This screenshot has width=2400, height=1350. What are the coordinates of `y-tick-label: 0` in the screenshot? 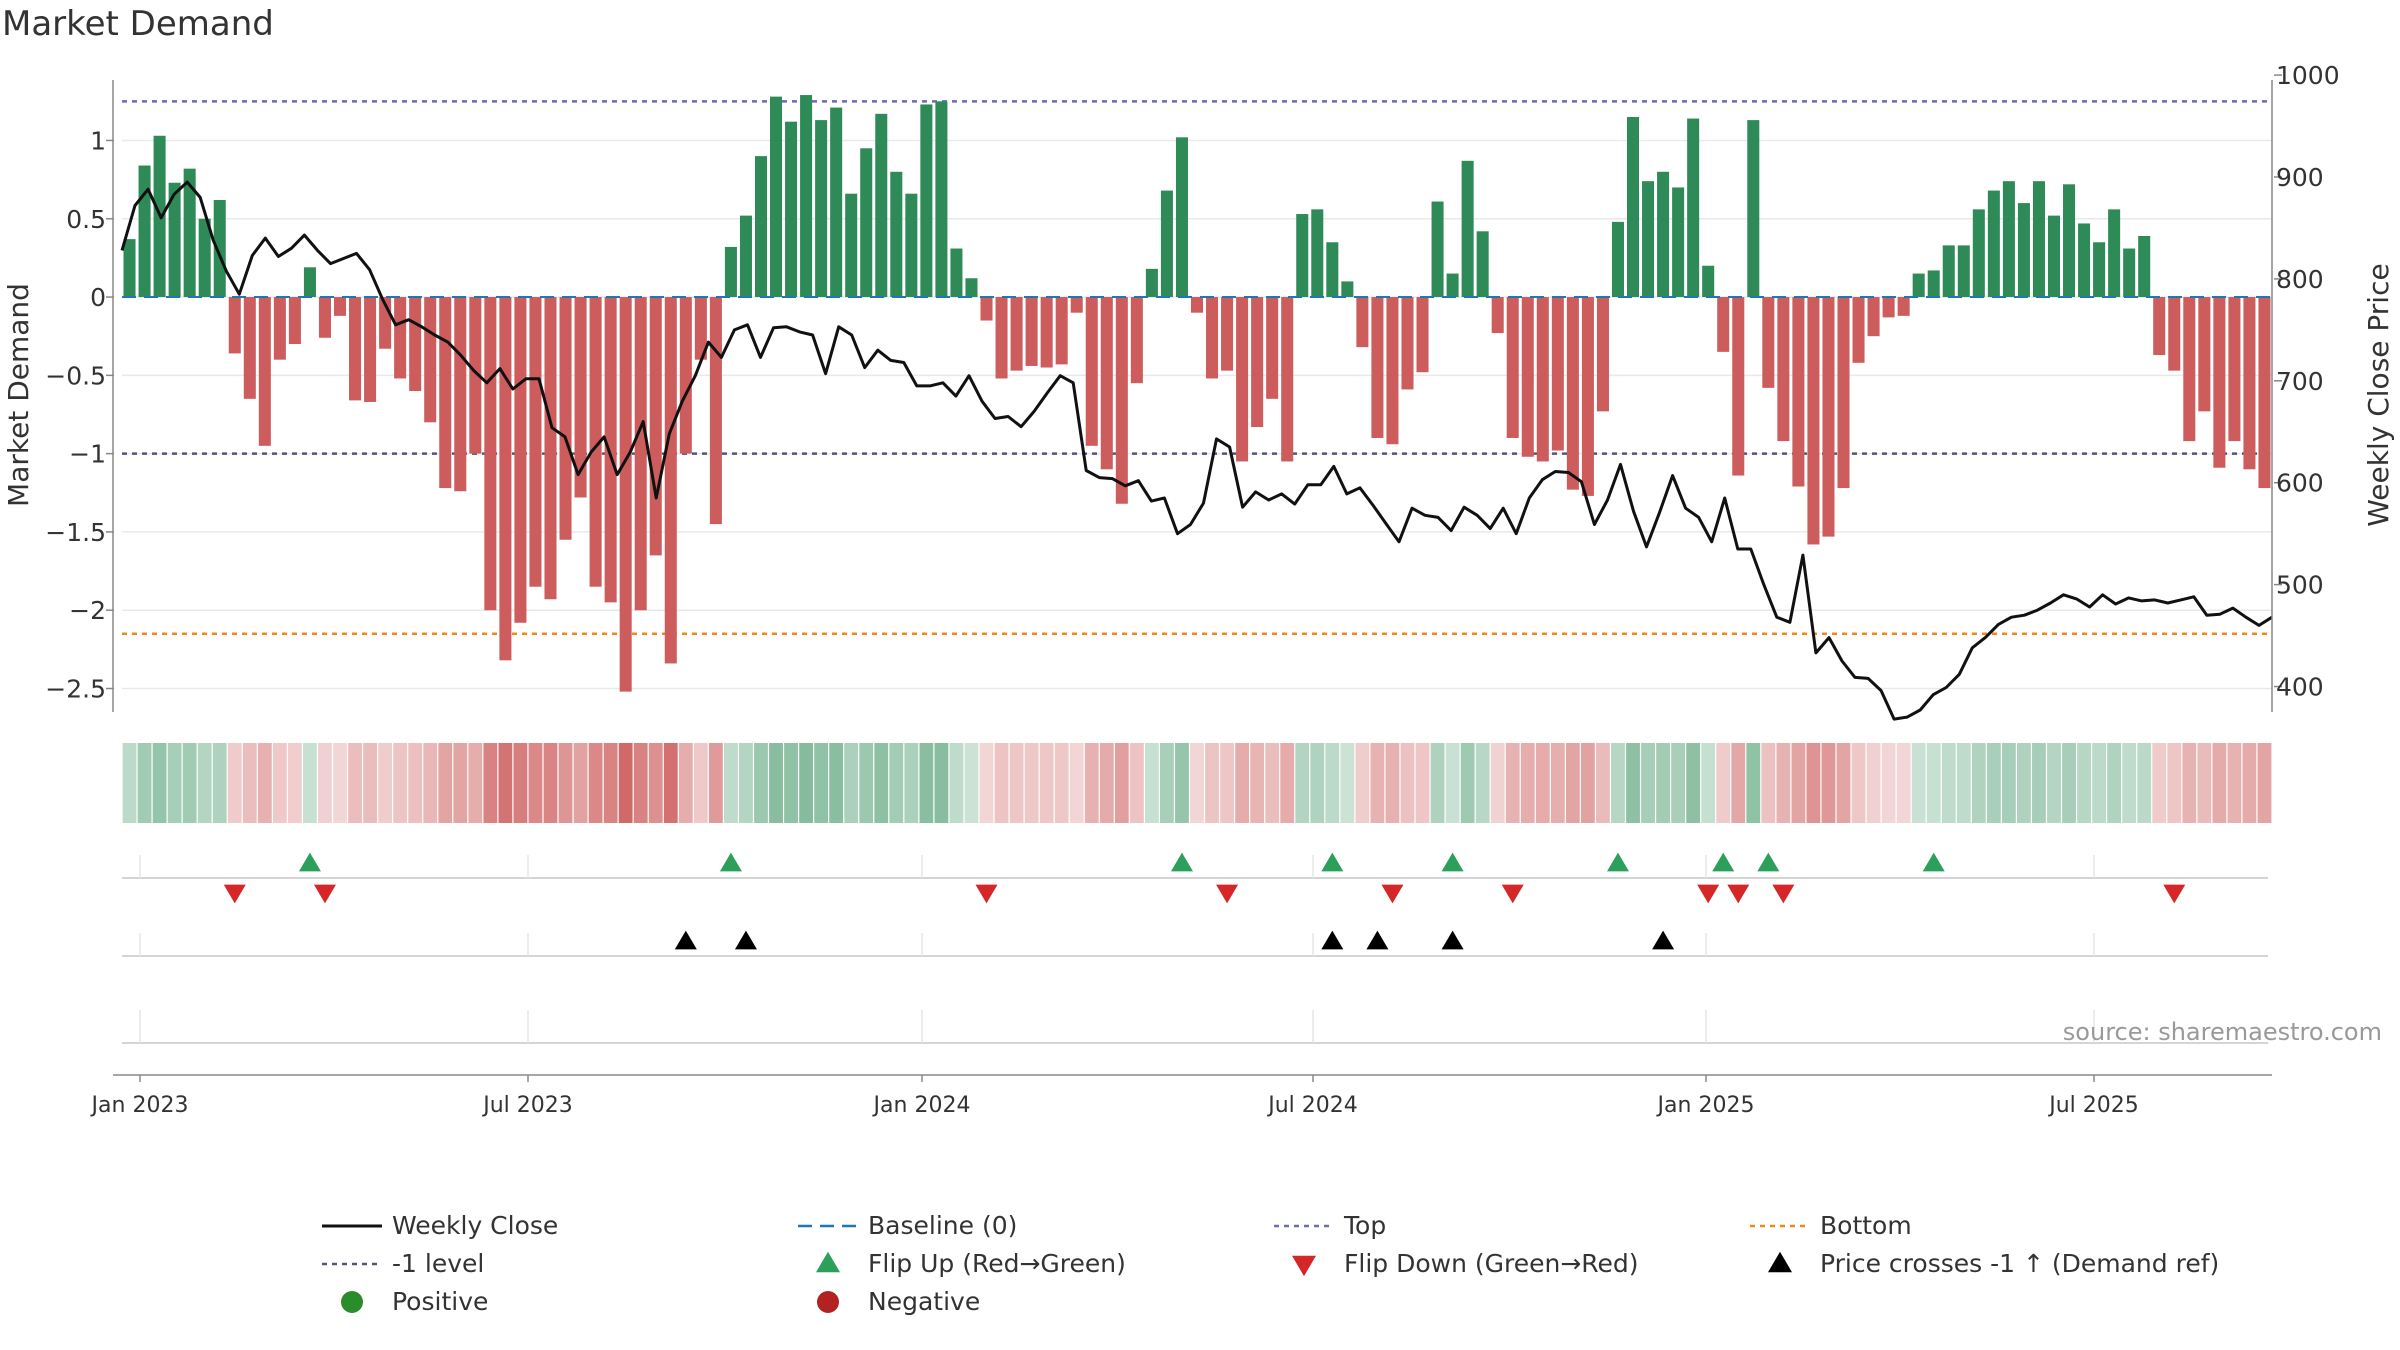 It's located at (98, 297).